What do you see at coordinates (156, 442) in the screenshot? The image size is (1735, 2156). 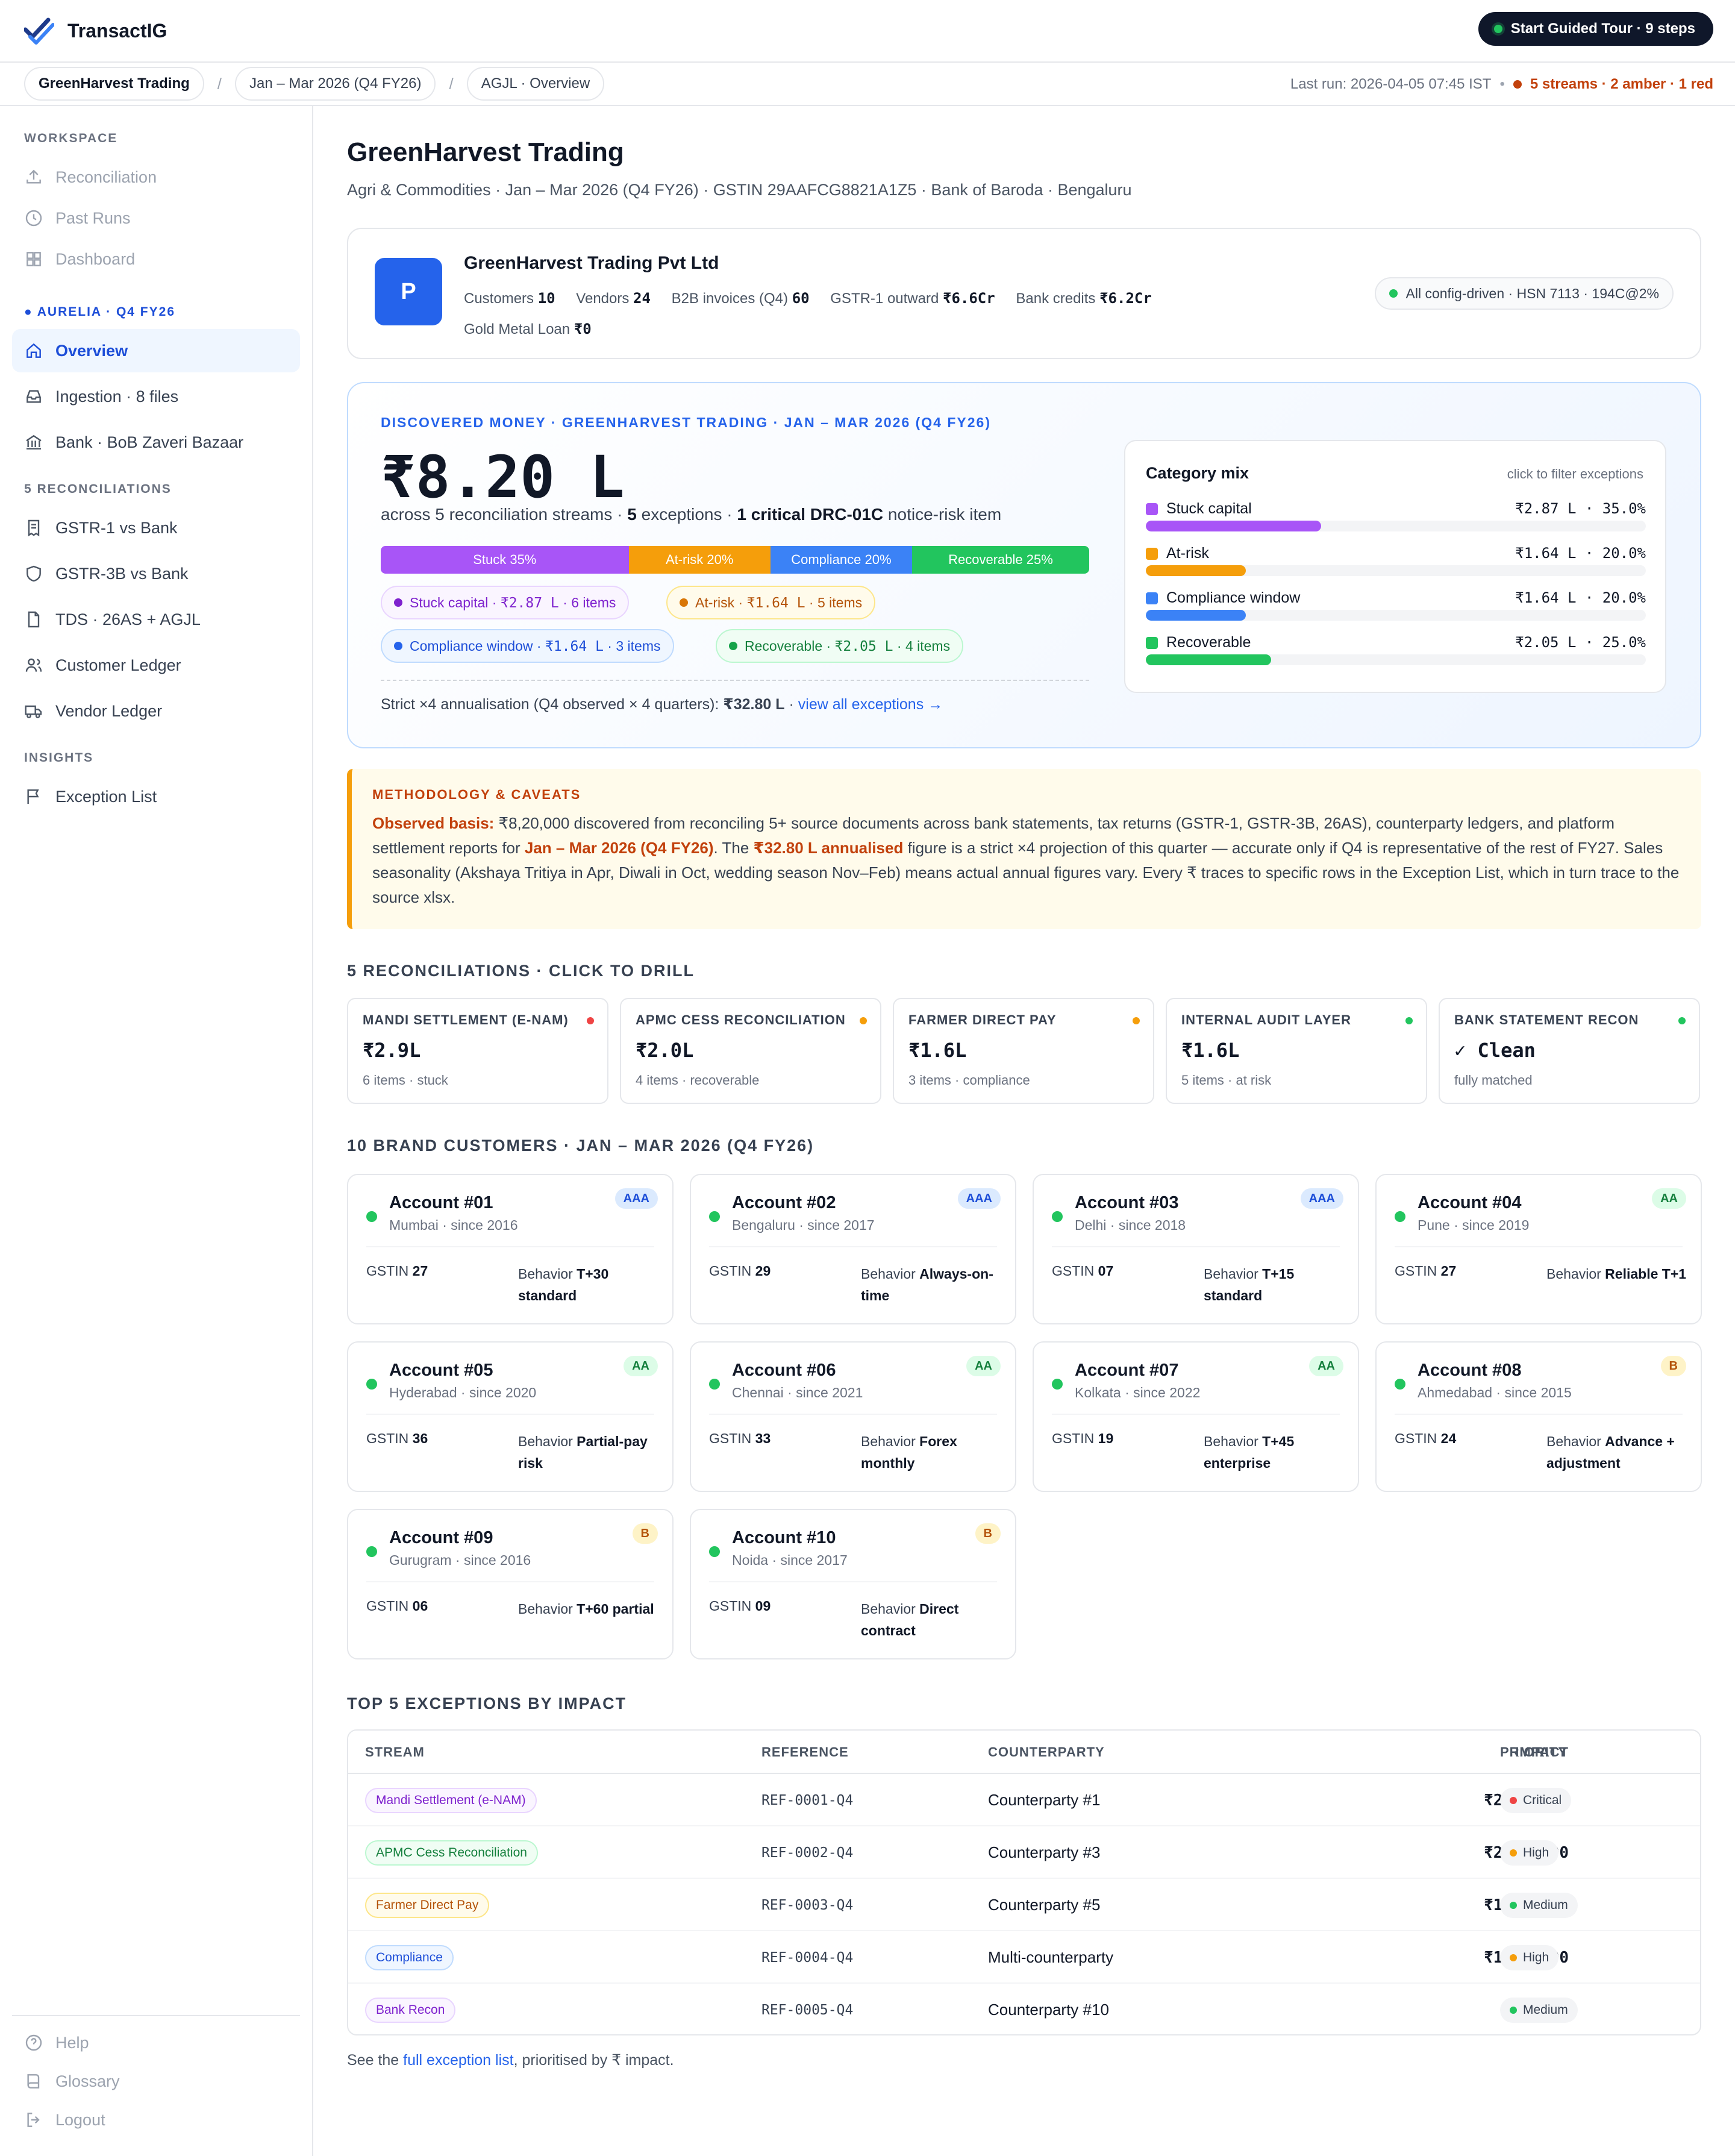 I see `sidebar-item-bank: Bank · BoB Zaveri Bazaar` at bounding box center [156, 442].